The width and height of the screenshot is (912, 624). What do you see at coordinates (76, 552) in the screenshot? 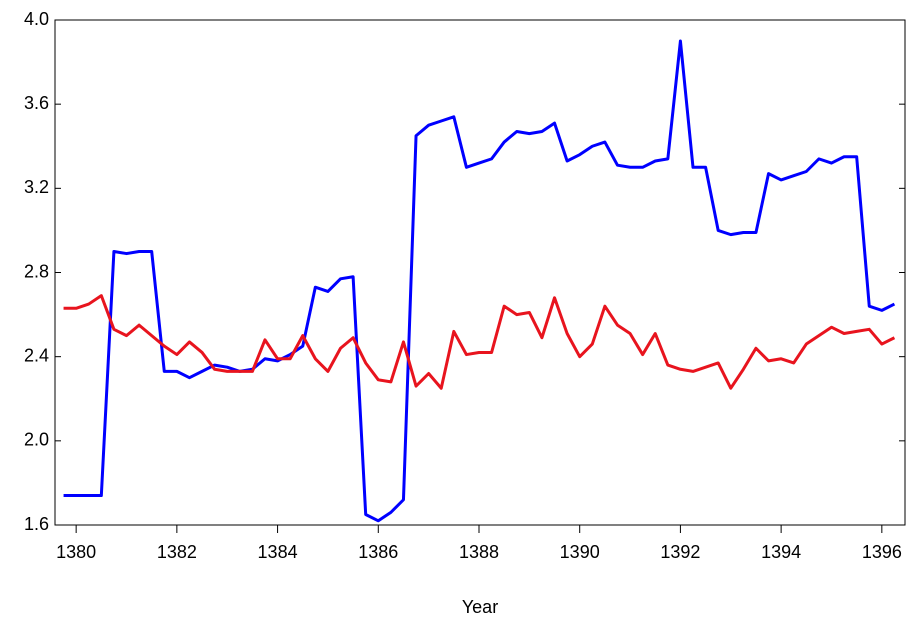
I see `x-tick-label: 1380` at bounding box center [76, 552].